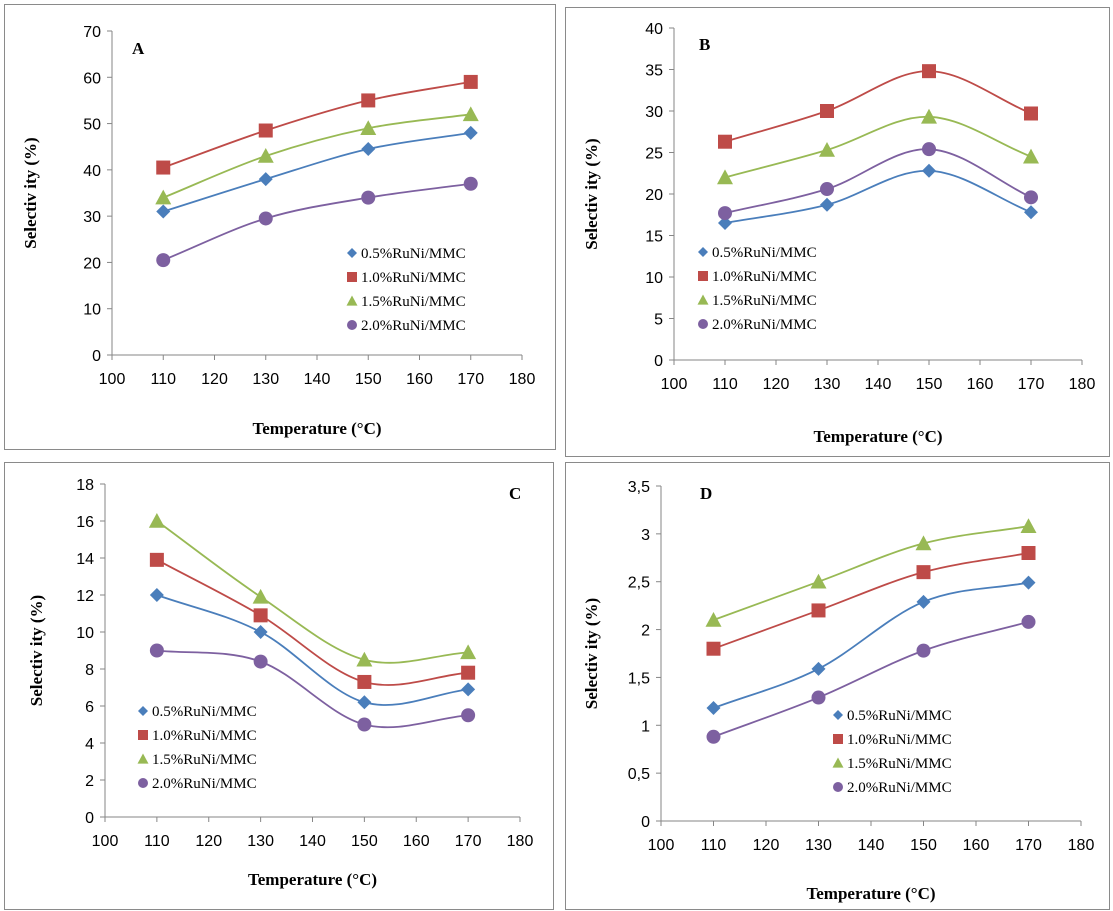 The width and height of the screenshot is (1113, 911). I want to click on y-tick-label: 25, so click(654, 154).